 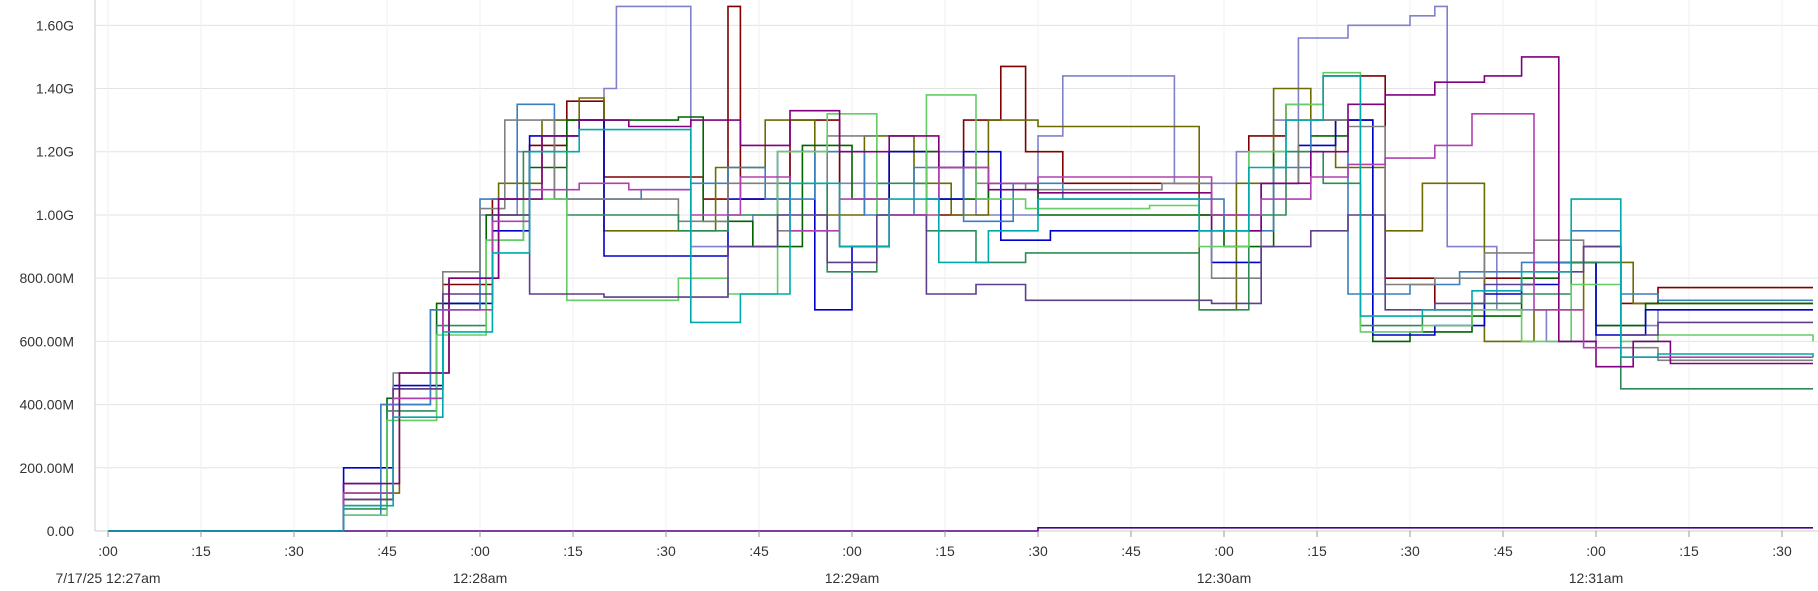 I want to click on y-tick-label: 1.60G, so click(x=55, y=25).